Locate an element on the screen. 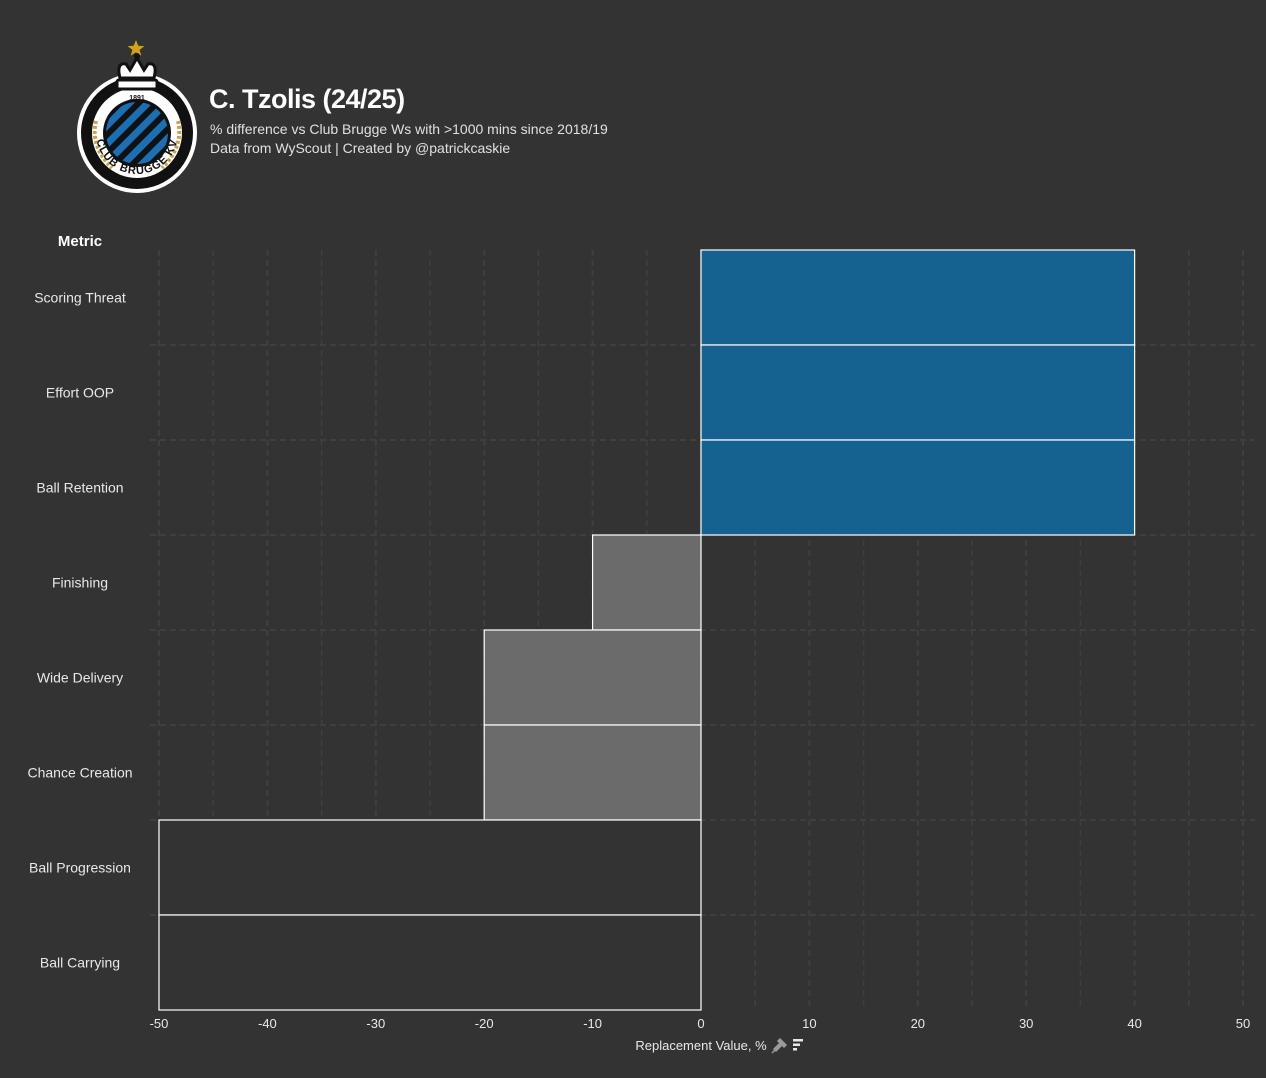 This screenshot has height=1078, width=1266. x-tick-label: 10 is located at coordinates (809, 1023).